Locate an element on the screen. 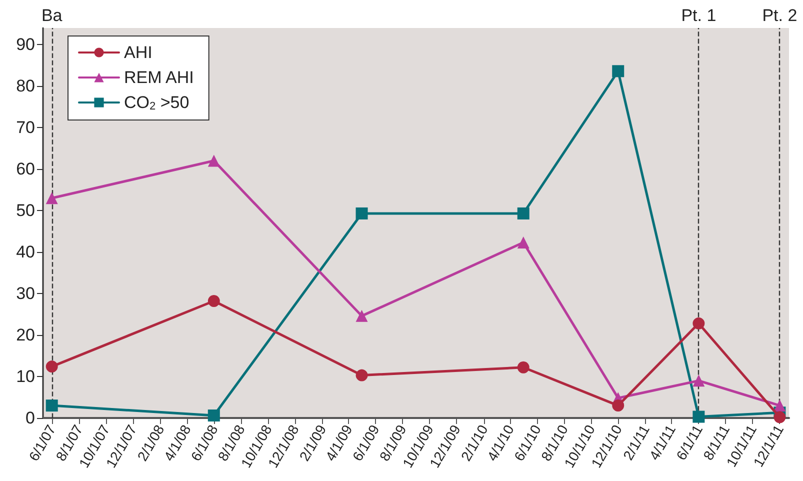 Image resolution: width=803 pixels, height=481 pixels. y-tick-label: 50 is located at coordinates (25, 210).